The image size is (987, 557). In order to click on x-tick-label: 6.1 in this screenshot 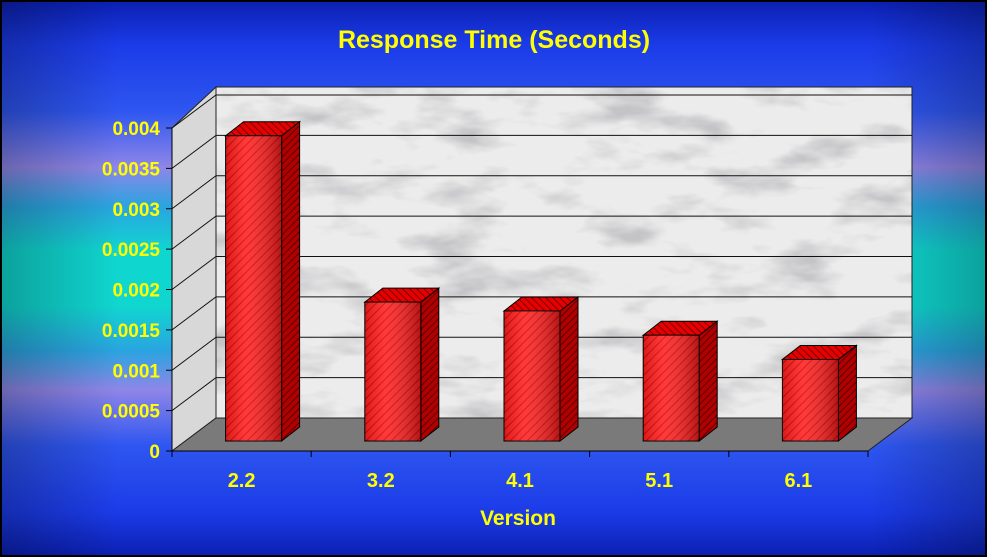, I will do `click(798, 481)`.